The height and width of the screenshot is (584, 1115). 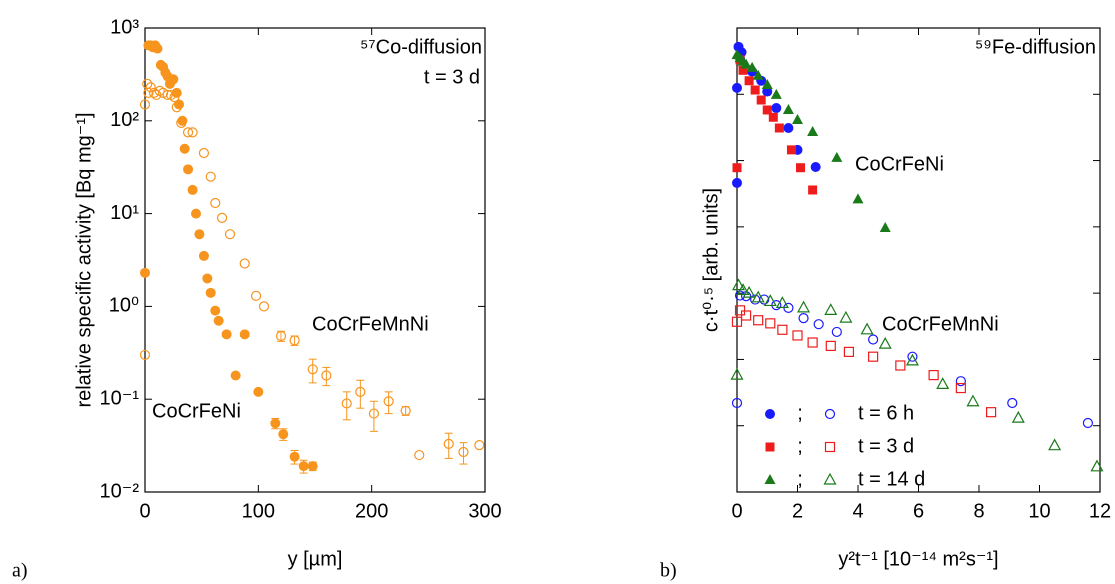 What do you see at coordinates (484, 511) in the screenshot?
I see `x-tick-label: 300` at bounding box center [484, 511].